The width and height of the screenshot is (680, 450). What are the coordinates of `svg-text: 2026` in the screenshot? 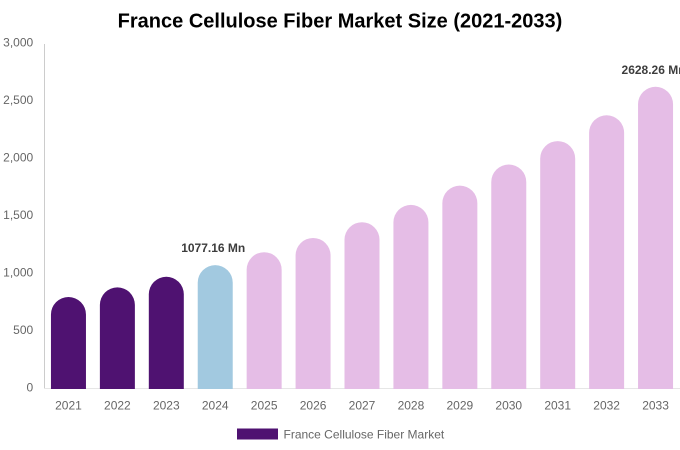 It's located at (313, 406).